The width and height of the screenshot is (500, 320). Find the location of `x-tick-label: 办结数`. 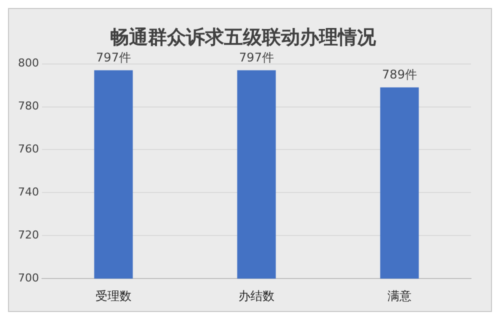

x-tick-label: 办结数 is located at coordinates (256, 295).